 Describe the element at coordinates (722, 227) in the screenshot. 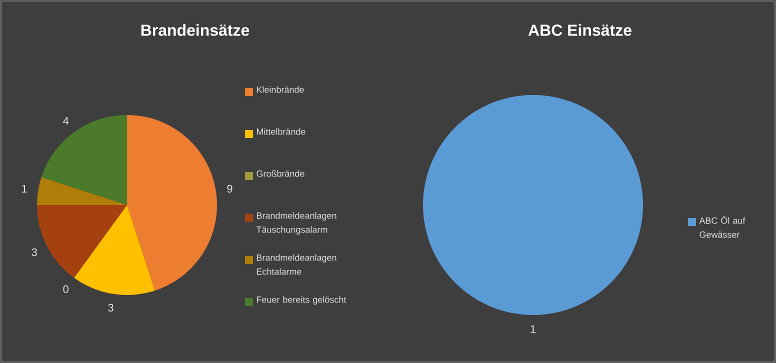

I see `legend-label: ABC Öl auf Gewässer` at that location.